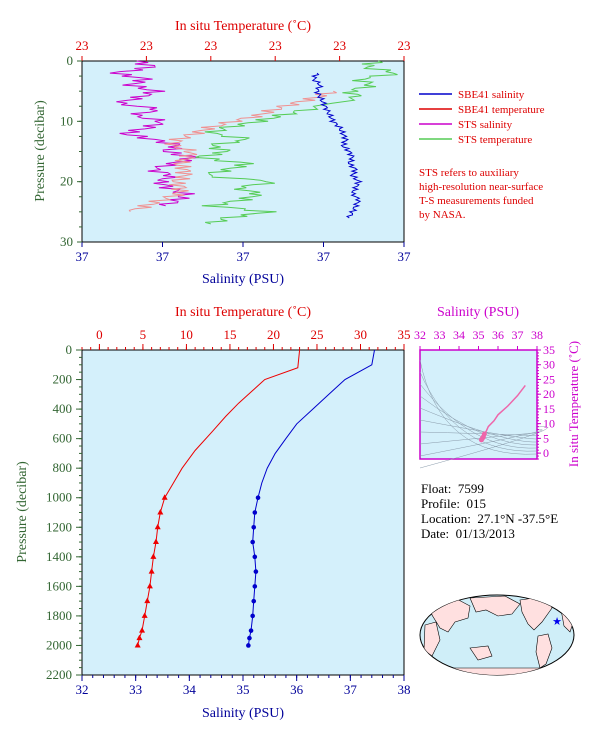 Image resolution: width=601 pixels, height=736 pixels. What do you see at coordinates (491, 95) in the screenshot?
I see `legend-label: SBE41 salinity` at bounding box center [491, 95].